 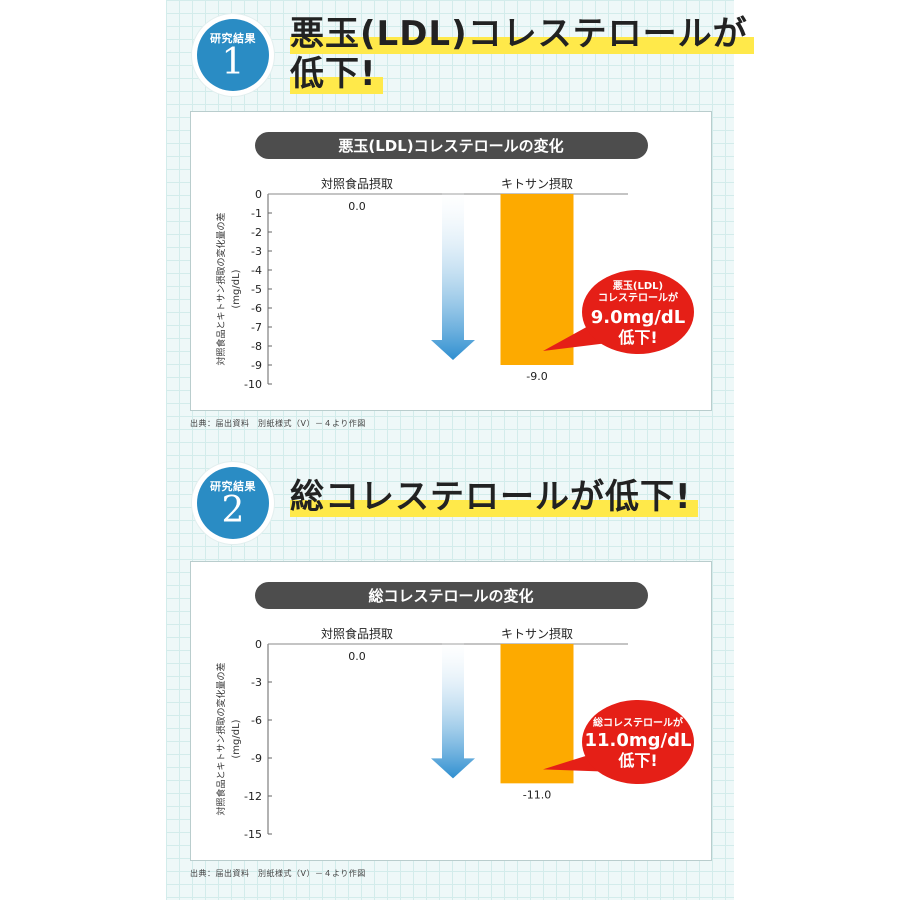 I want to click on y-tick-label: -12, so click(x=253, y=796).